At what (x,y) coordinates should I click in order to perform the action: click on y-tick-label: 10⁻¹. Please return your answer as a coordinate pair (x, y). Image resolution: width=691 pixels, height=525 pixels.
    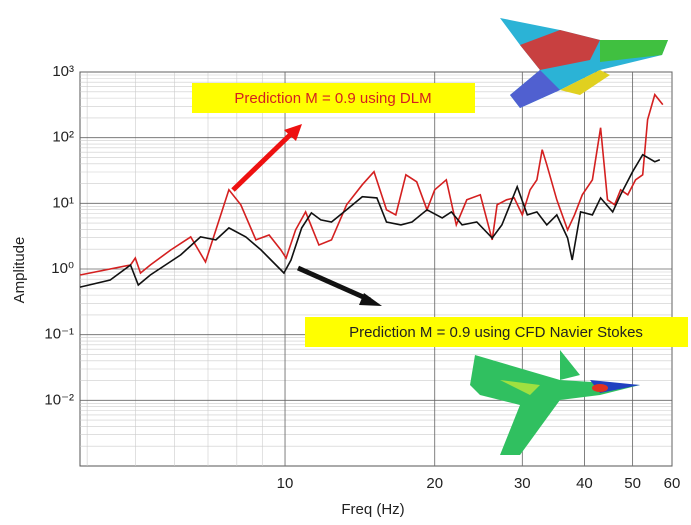
    Looking at the image, I should click on (59, 334).